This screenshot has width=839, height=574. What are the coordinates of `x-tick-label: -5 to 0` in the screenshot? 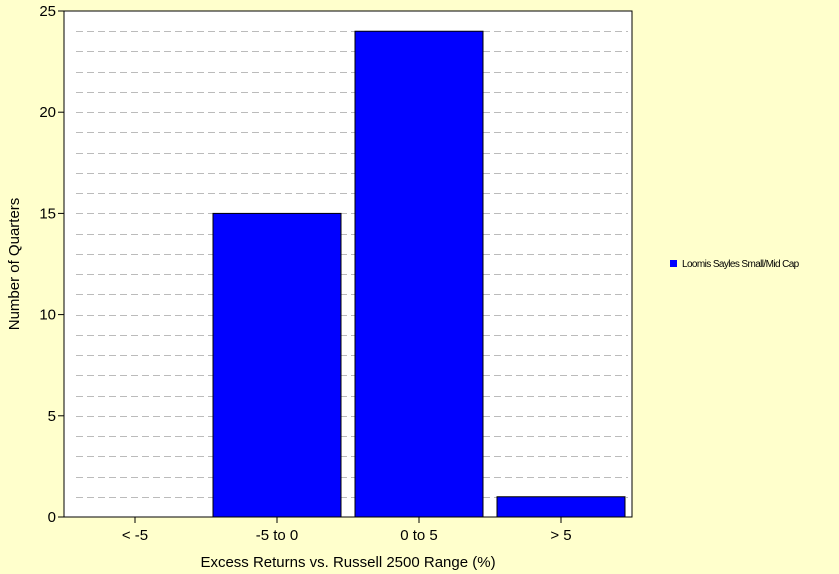 It's located at (277, 535).